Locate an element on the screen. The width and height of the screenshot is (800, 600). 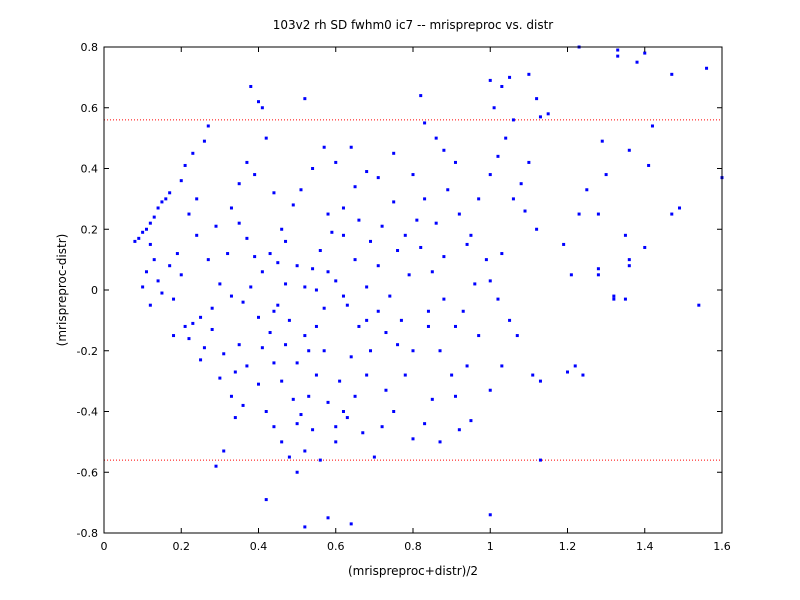
x-tick-label: 1.6 is located at coordinates (722, 546).